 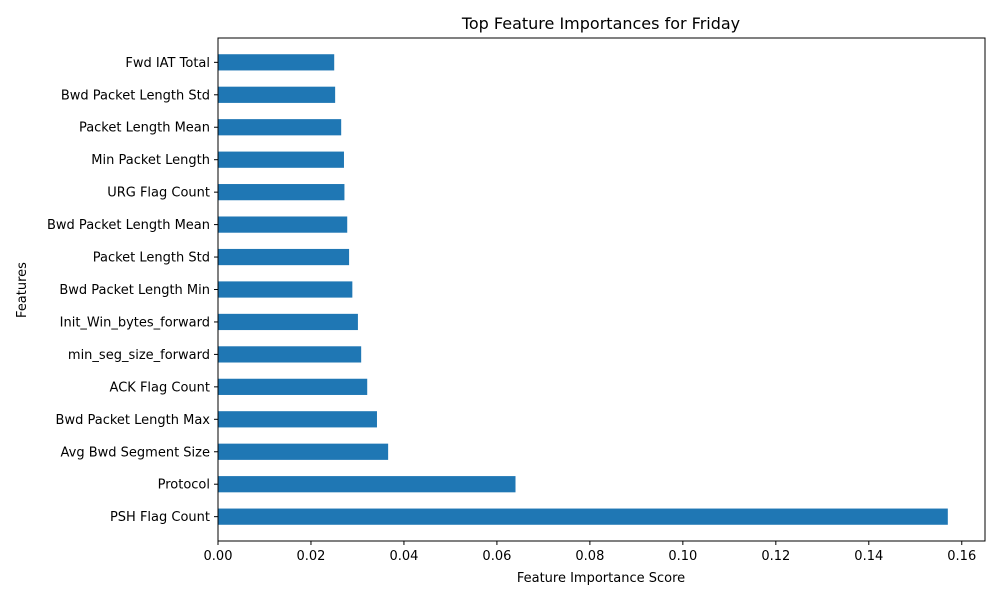 I want to click on y-axis-label: Features, so click(x=22, y=290).